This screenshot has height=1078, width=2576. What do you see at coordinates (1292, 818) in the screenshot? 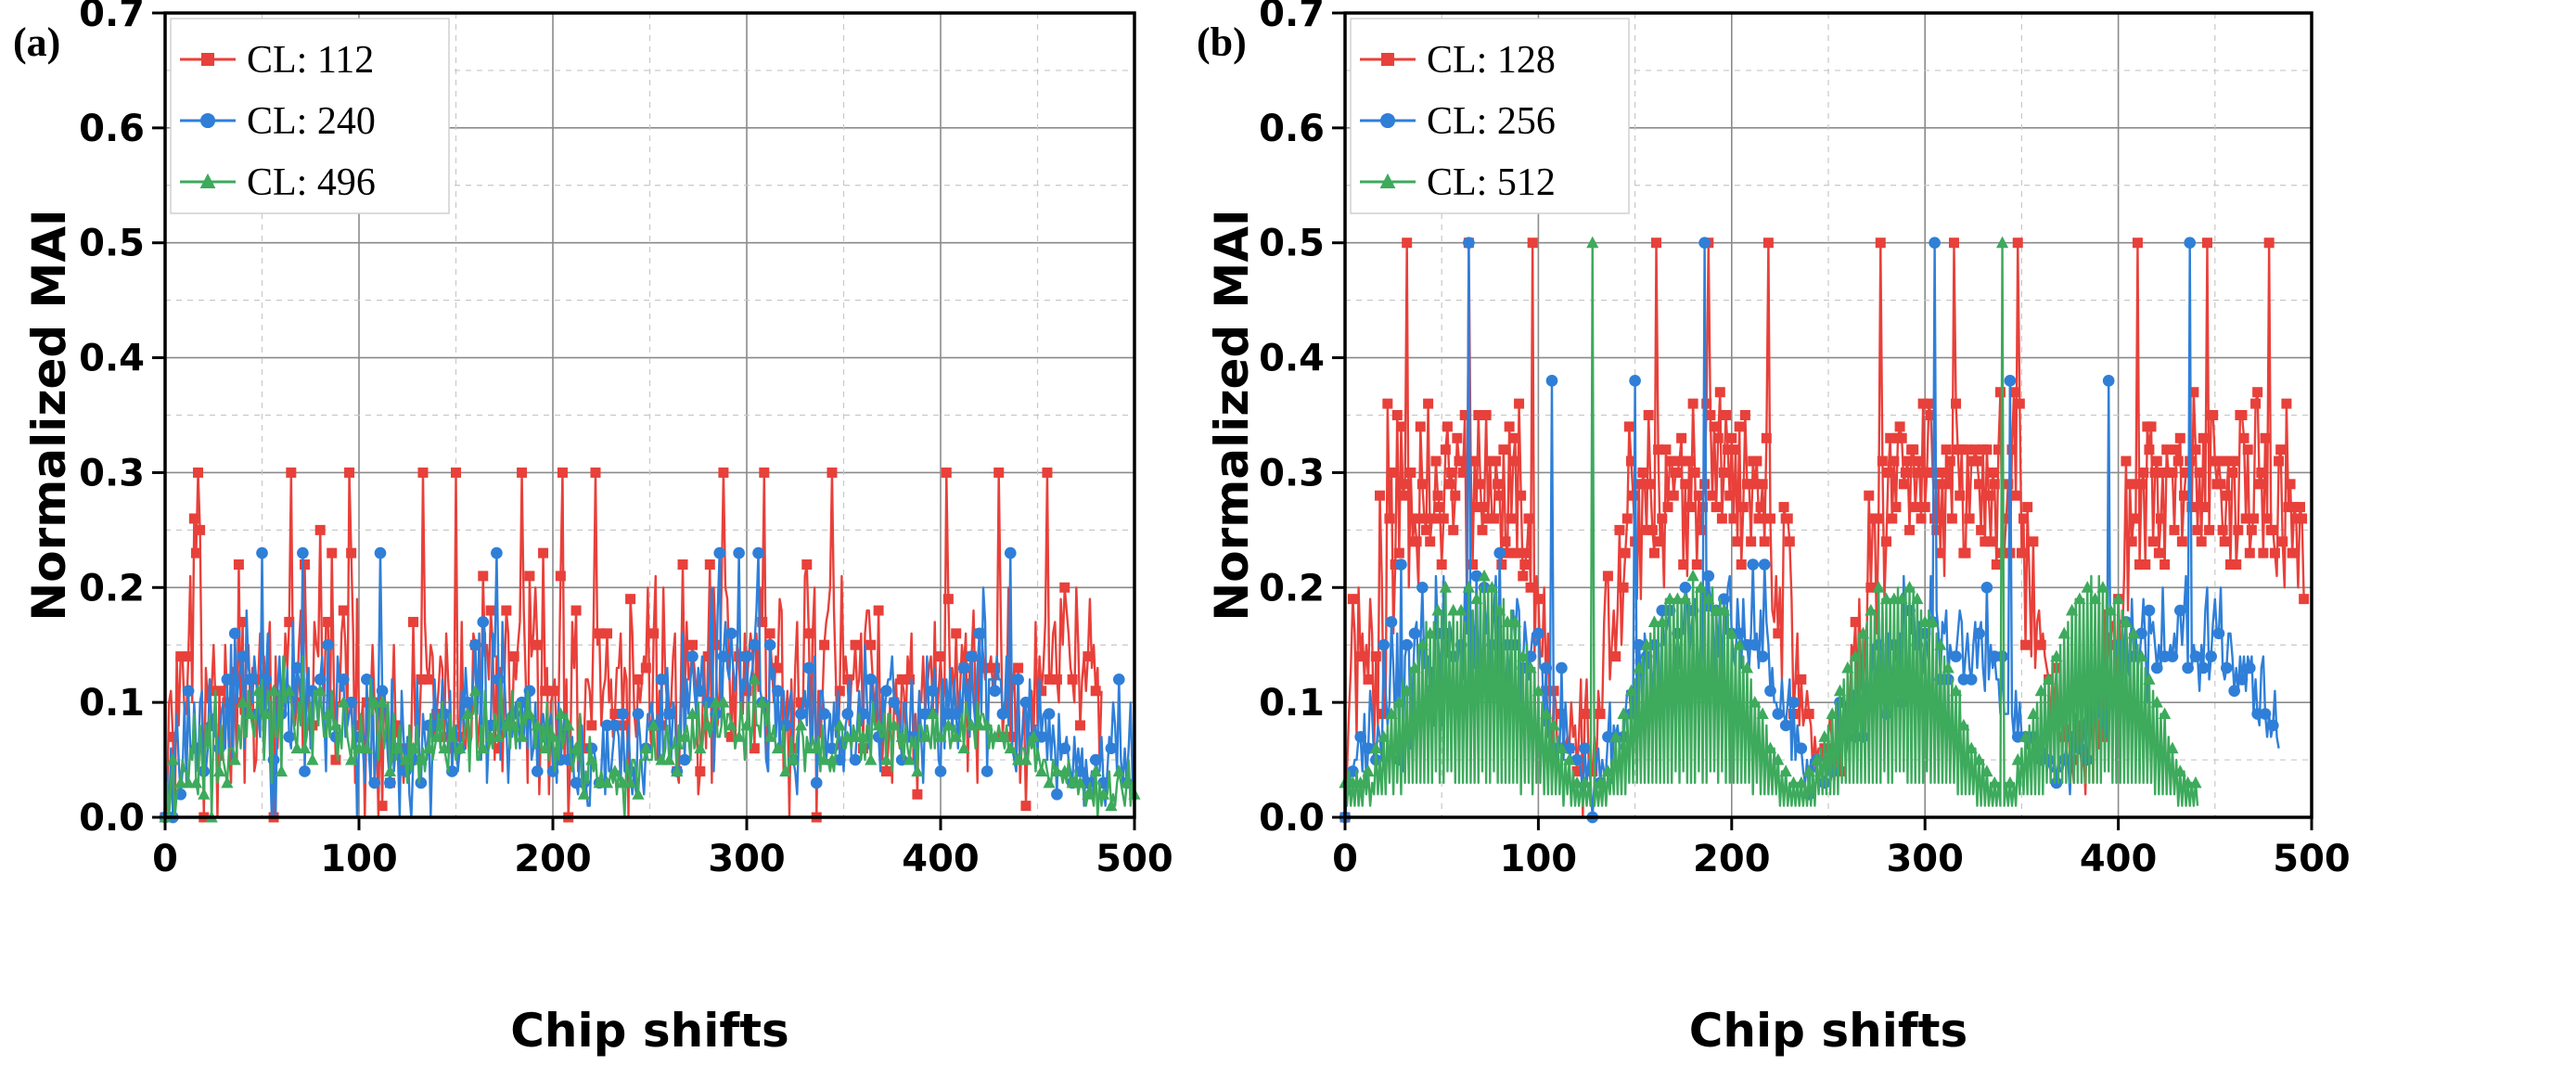
I see `y-tick-label: 0.0` at bounding box center [1292, 818].